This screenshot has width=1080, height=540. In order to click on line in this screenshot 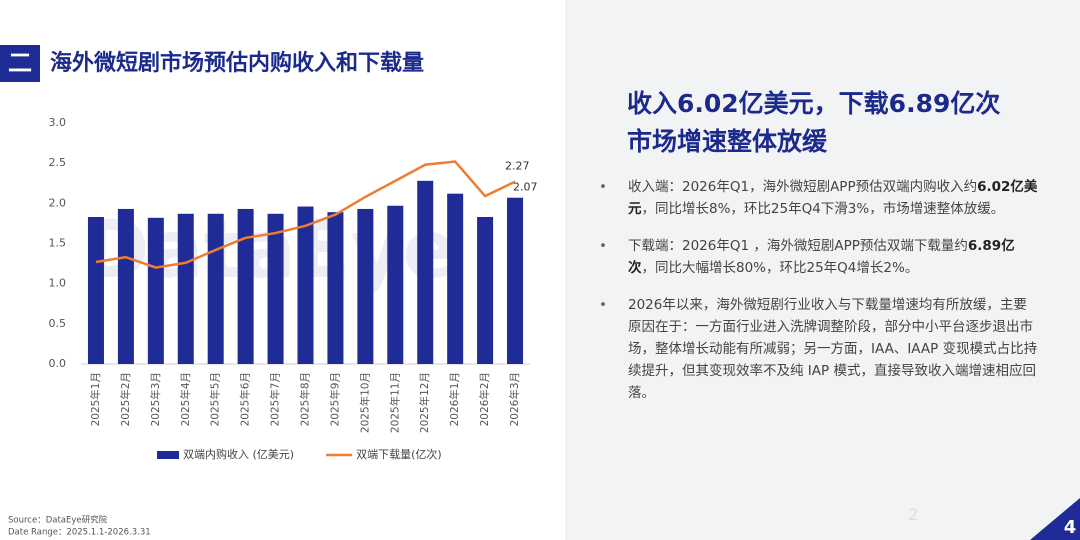, I will do `click(305, 214)`.